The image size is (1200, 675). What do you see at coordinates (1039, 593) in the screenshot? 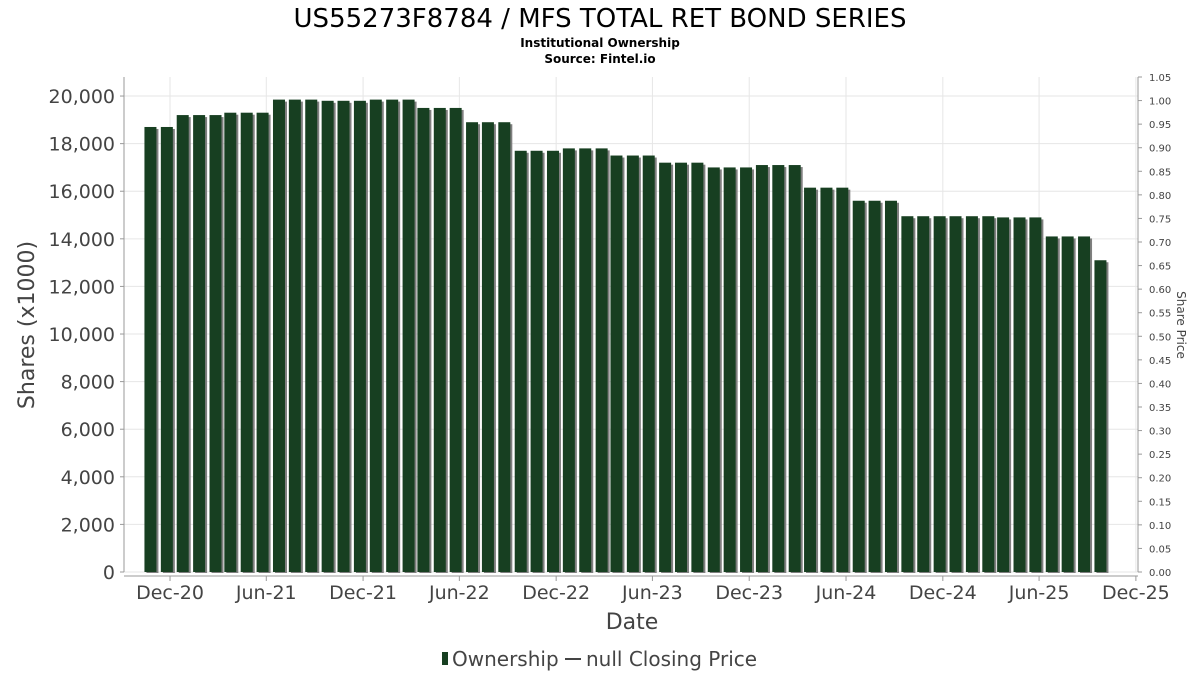
I see `x-tick-label: Jun-25` at bounding box center [1039, 593].